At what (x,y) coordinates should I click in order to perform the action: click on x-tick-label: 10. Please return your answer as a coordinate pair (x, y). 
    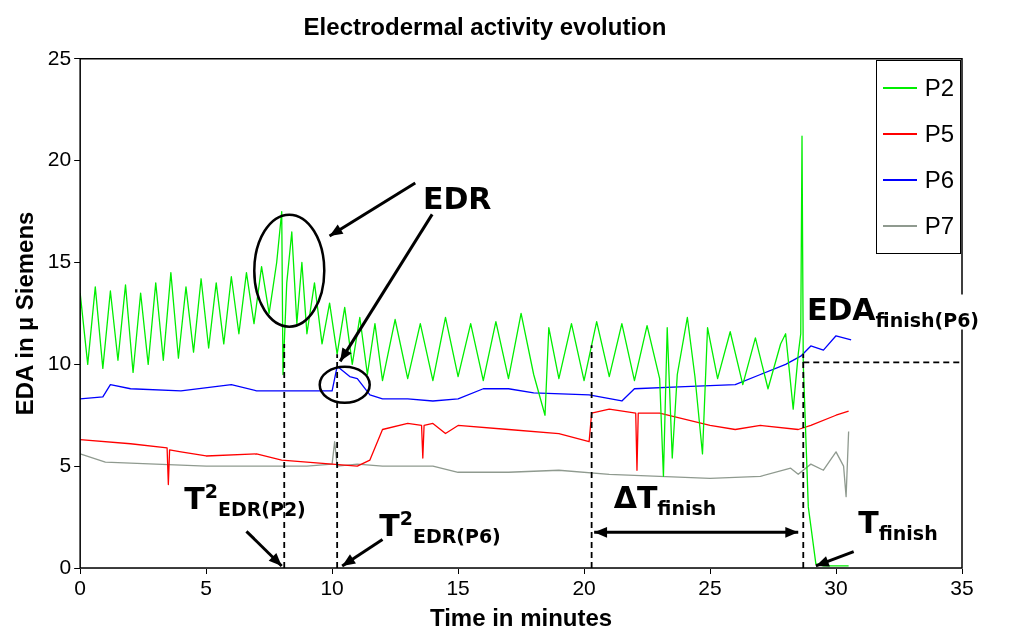
    Looking at the image, I should click on (332, 588).